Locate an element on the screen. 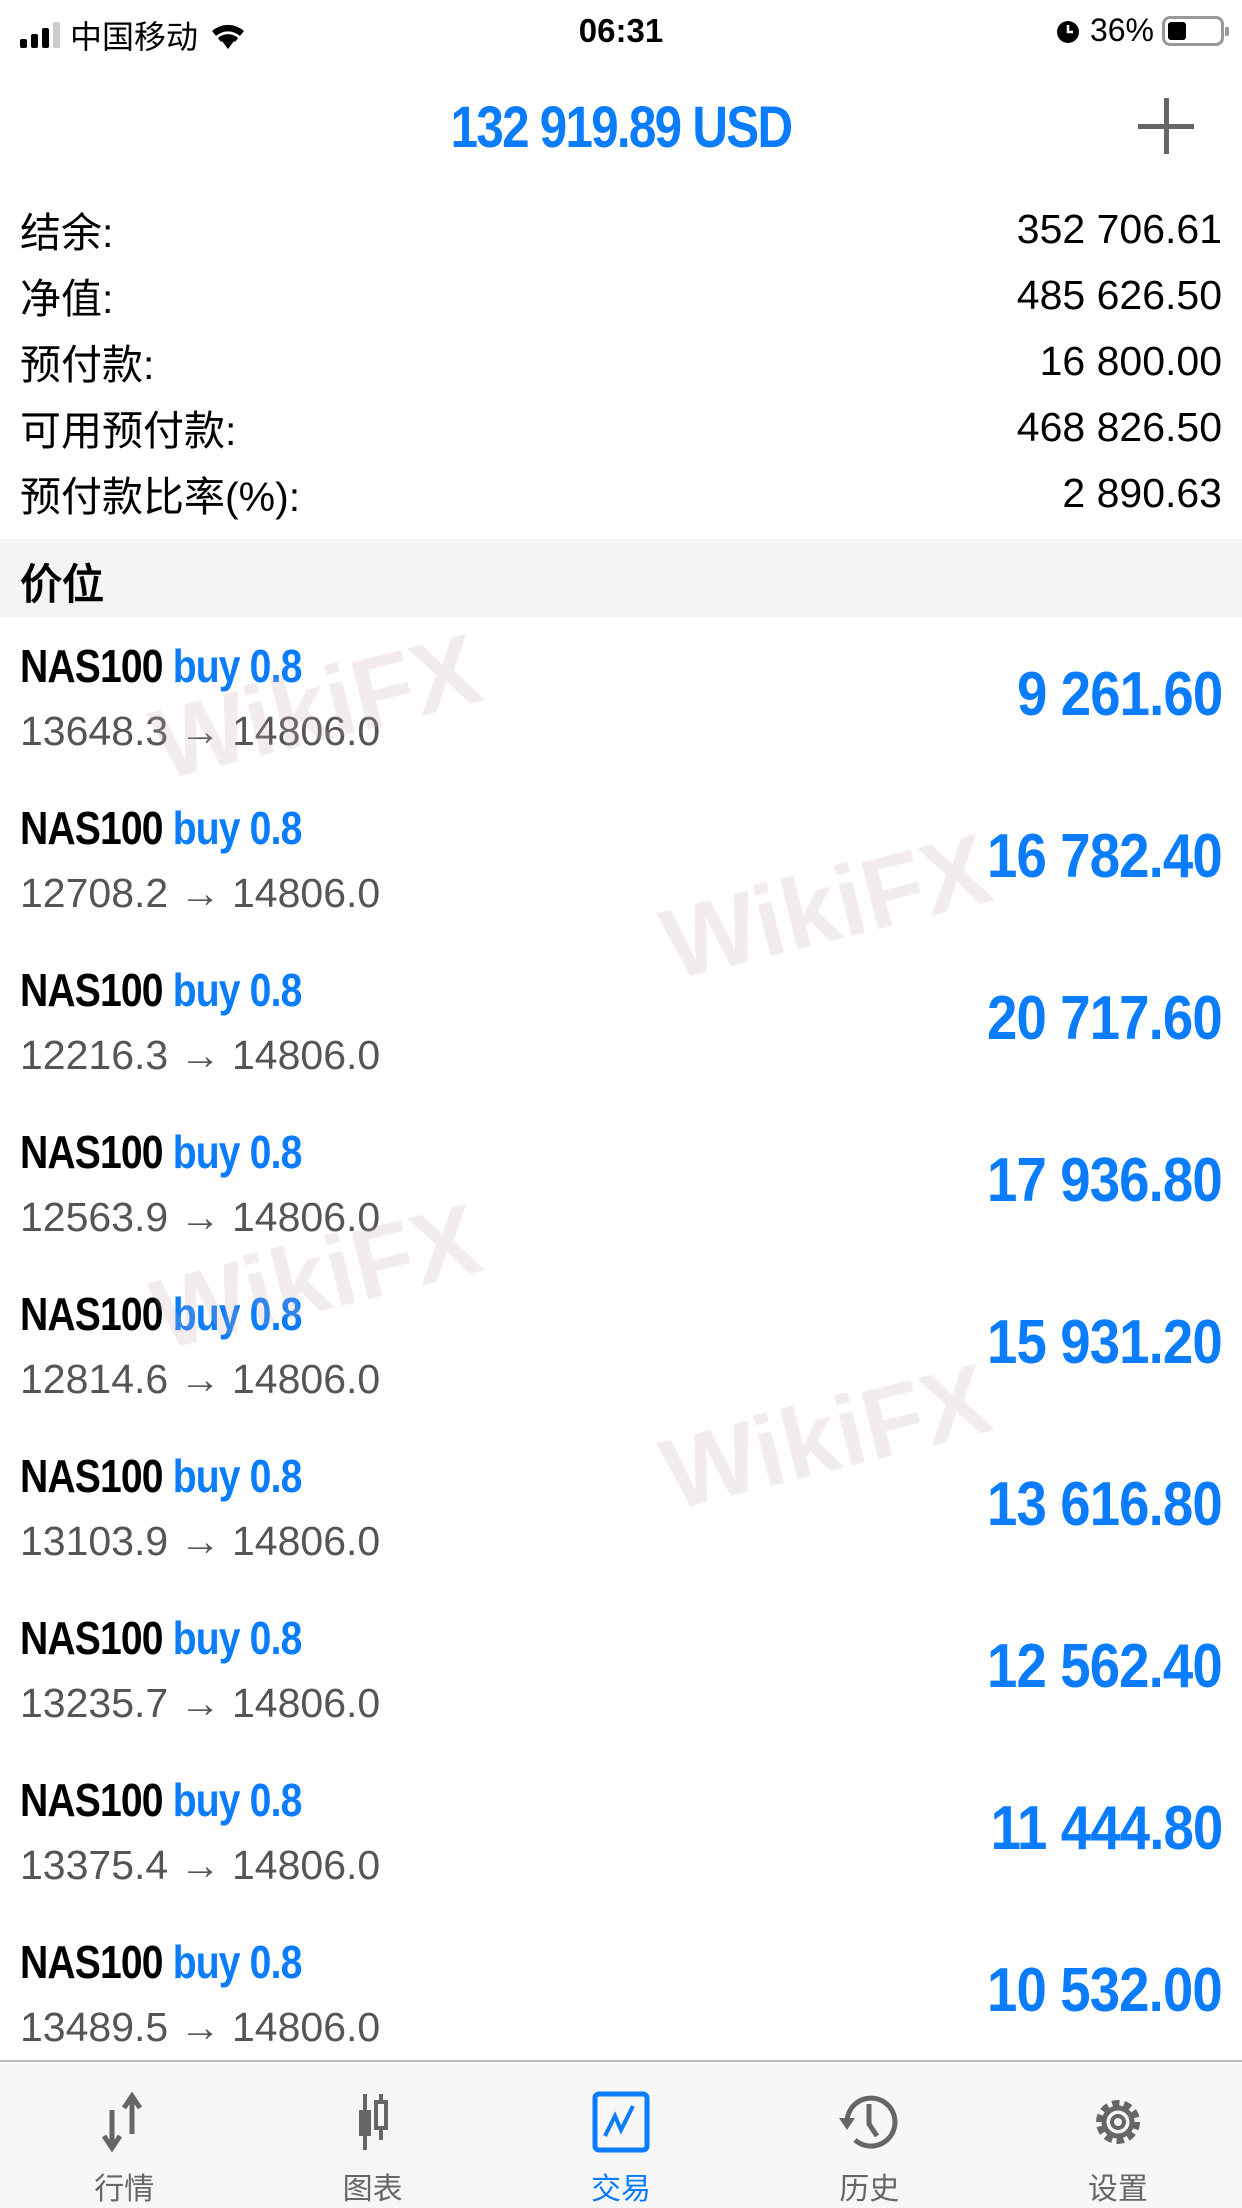  position-profit: 9 261.60 is located at coordinates (1119, 694).